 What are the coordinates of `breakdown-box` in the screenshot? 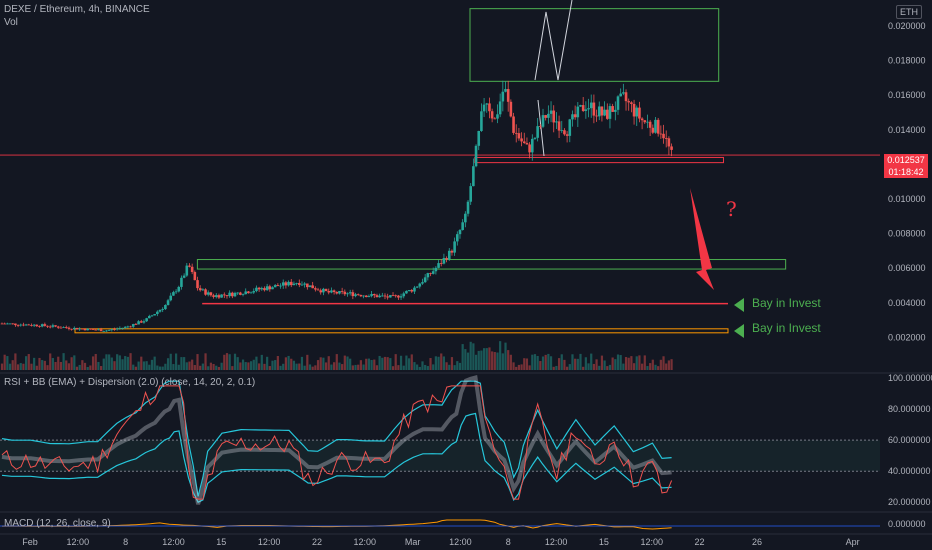 It's located at (599, 160).